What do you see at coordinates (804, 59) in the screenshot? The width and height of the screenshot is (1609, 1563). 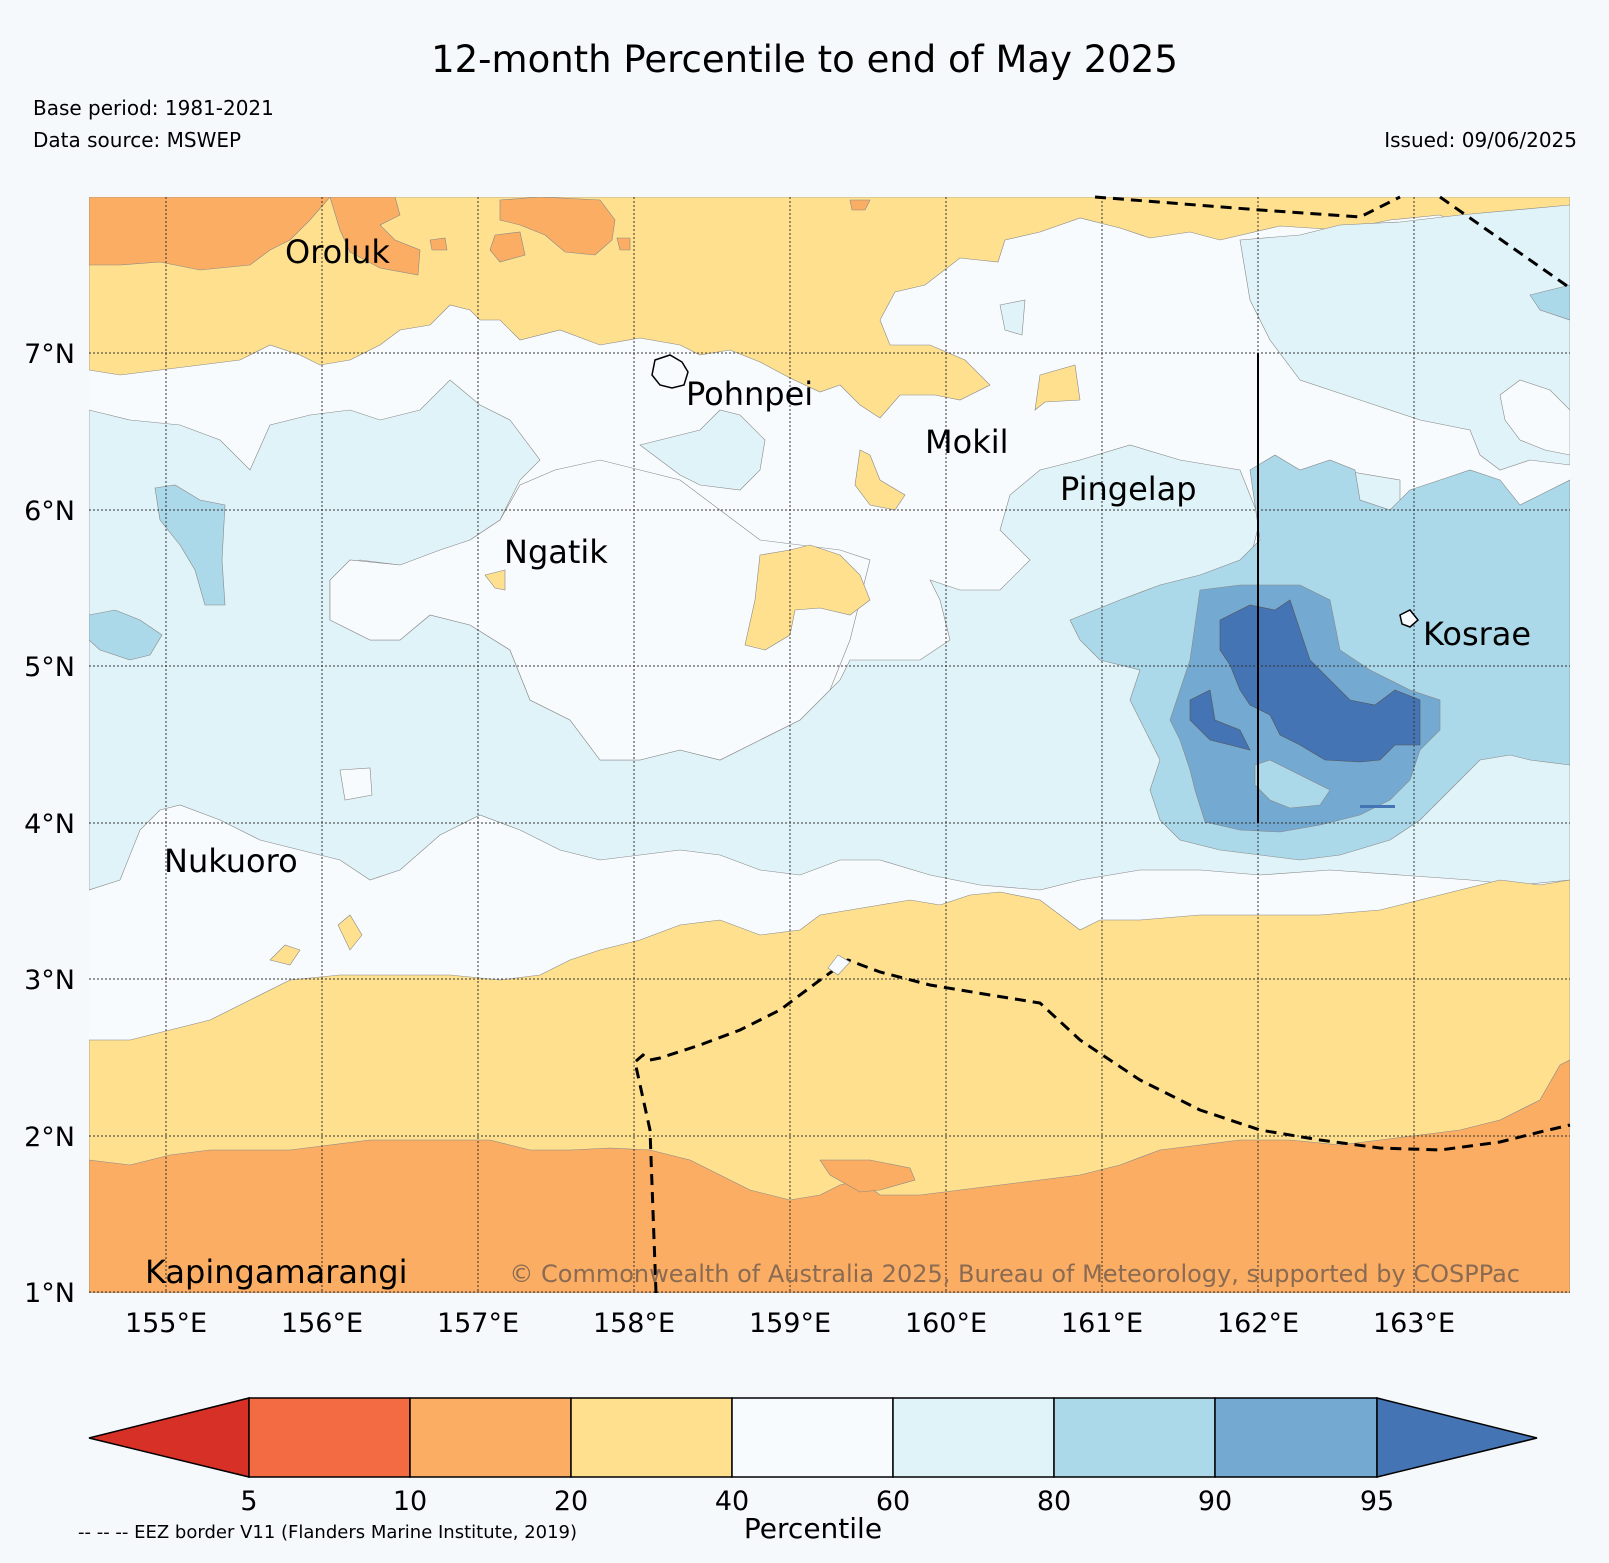 I see `map-title: 12-month Percentile to end of May 2025` at bounding box center [804, 59].